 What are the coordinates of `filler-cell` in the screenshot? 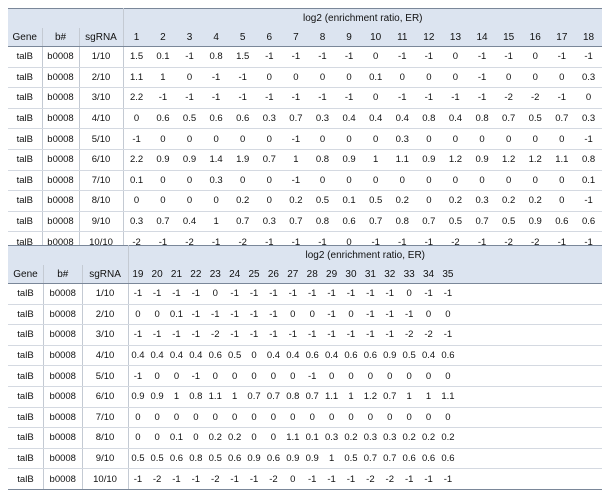 It's located at (529, 294).